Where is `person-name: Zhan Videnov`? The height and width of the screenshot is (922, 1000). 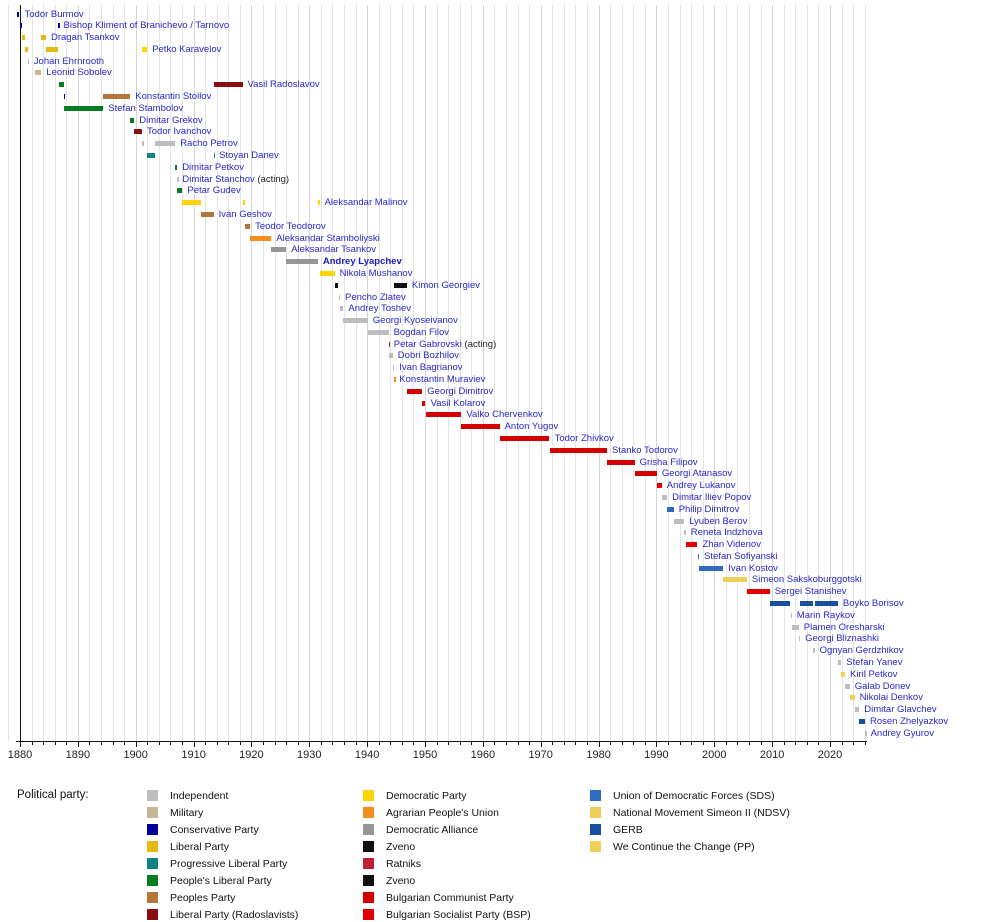 person-name: Zhan Videnov is located at coordinates (731, 544).